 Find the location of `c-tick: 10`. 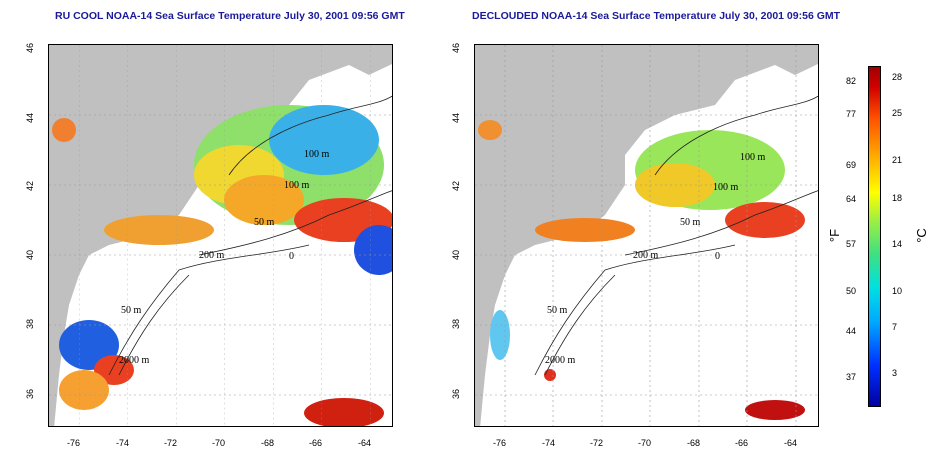

c-tick: 10 is located at coordinates (897, 291).